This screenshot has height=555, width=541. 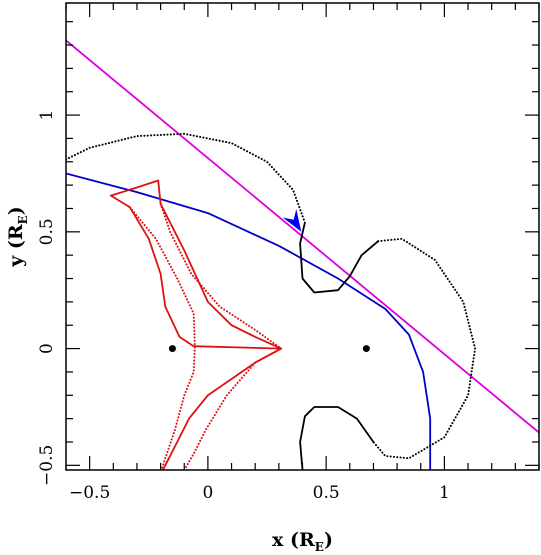 I want to click on y-axis-label-close: ), so click(x=16, y=210).